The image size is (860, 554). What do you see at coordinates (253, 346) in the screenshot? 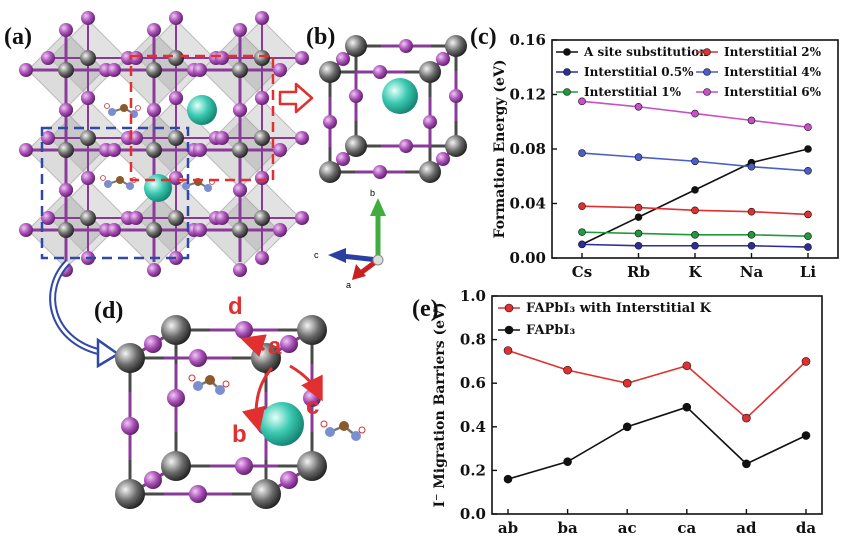
I see `hop-arrow-a-d` at bounding box center [253, 346].